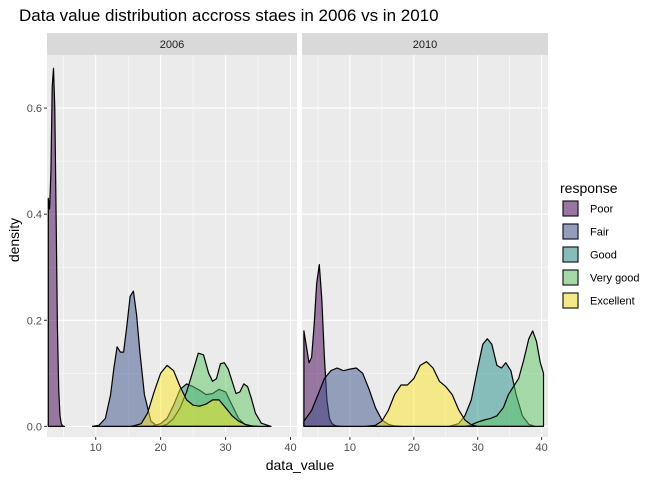  Describe the element at coordinates (602, 210) in the screenshot. I see `legend-label: Poor` at that location.